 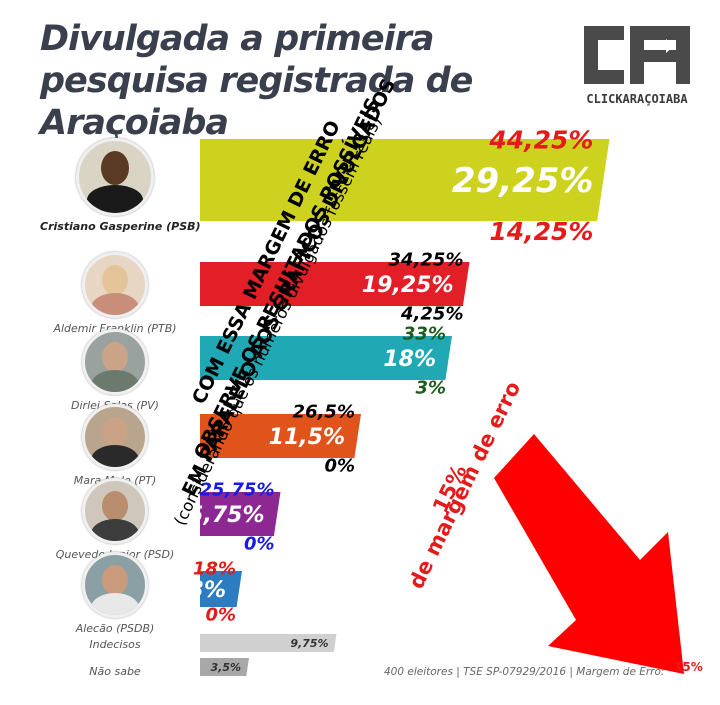 What do you see at coordinates (431, 314) in the screenshot?
I see `lower-bound-label: 4,25%` at bounding box center [431, 314].